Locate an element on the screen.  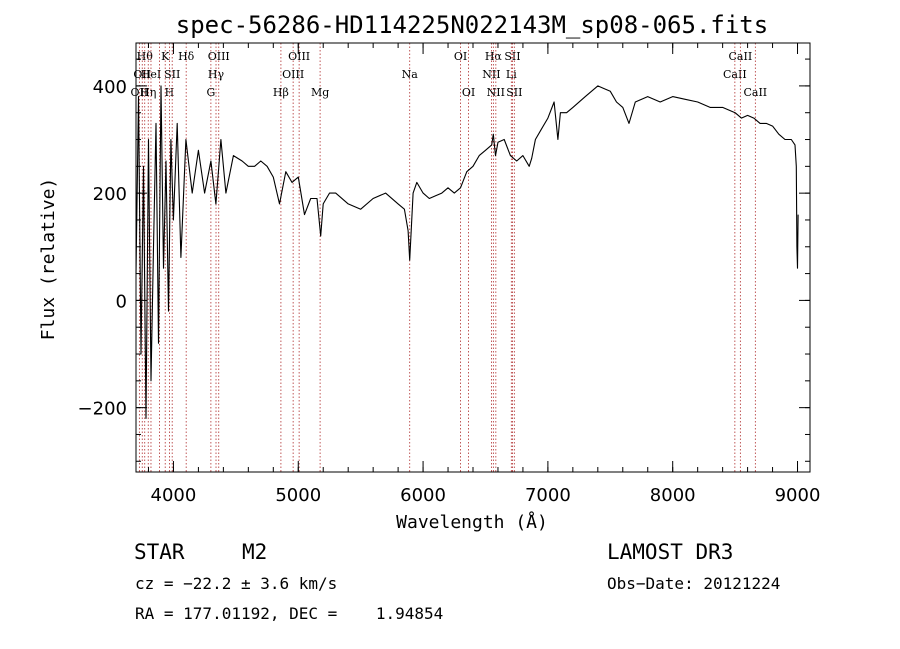
line-label: Na is located at coordinates (410, 74).